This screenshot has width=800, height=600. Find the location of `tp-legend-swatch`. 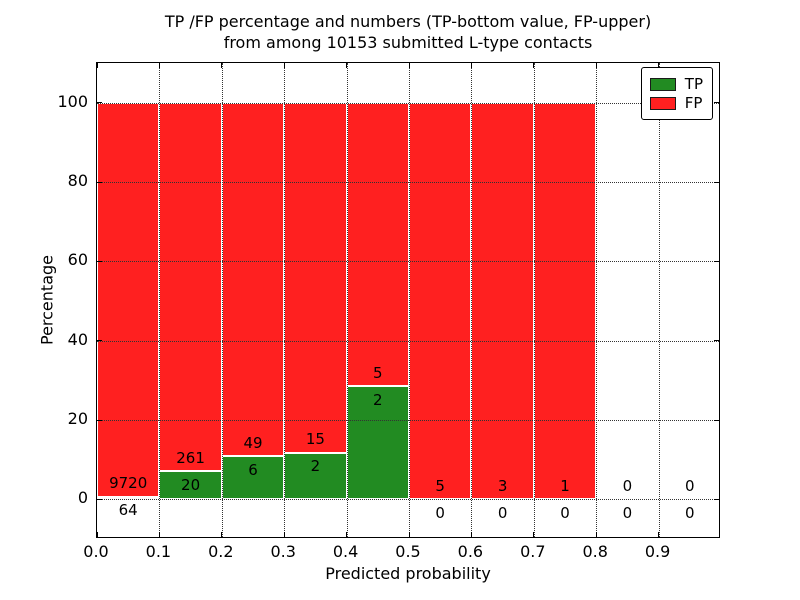

tp-legend-swatch is located at coordinates (662, 84).